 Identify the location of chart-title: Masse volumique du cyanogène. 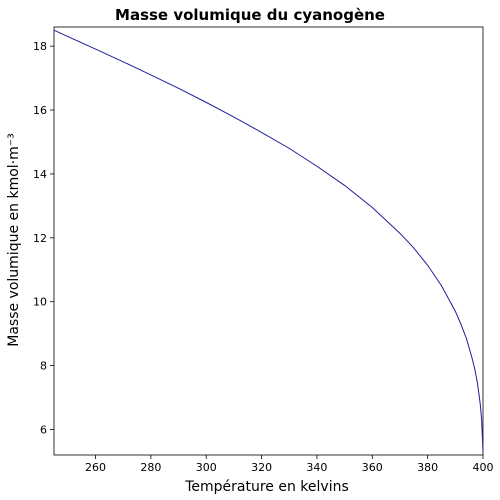
(250, 15).